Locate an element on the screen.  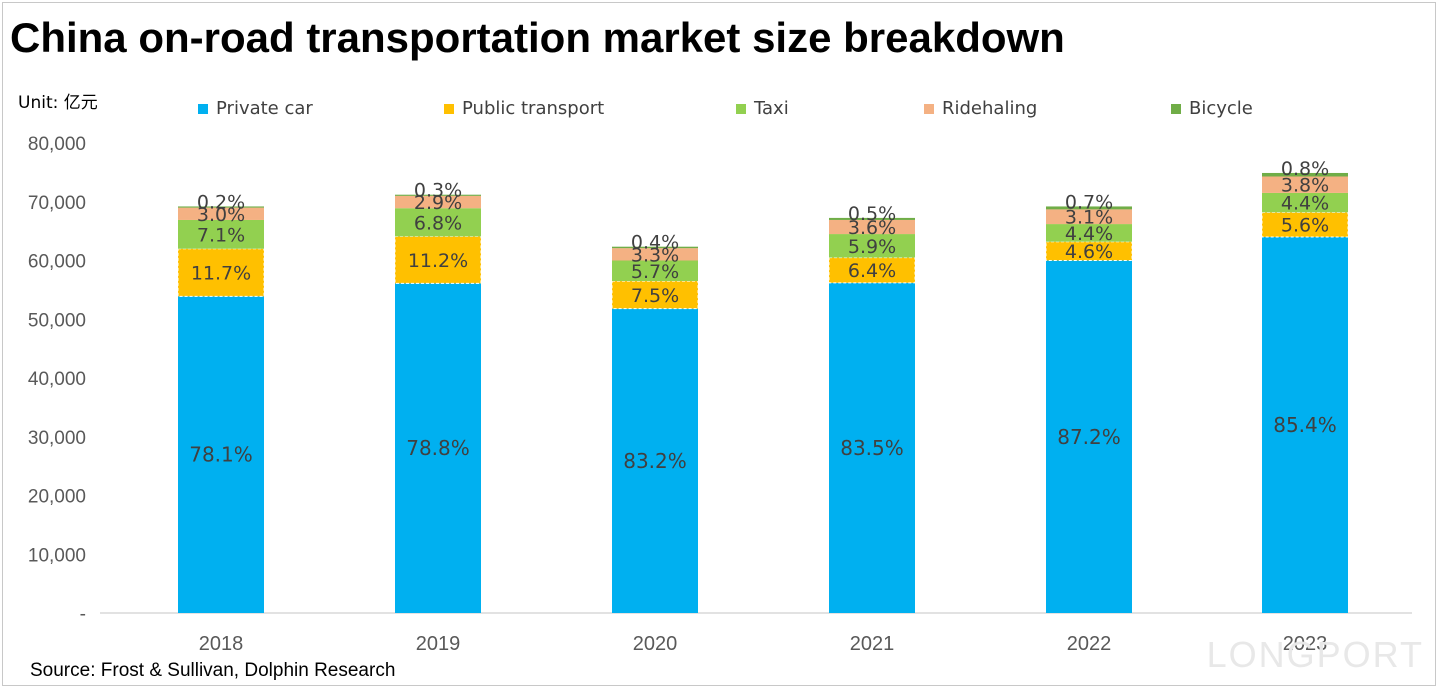
bar-private-car-2021 is located at coordinates (872, 447).